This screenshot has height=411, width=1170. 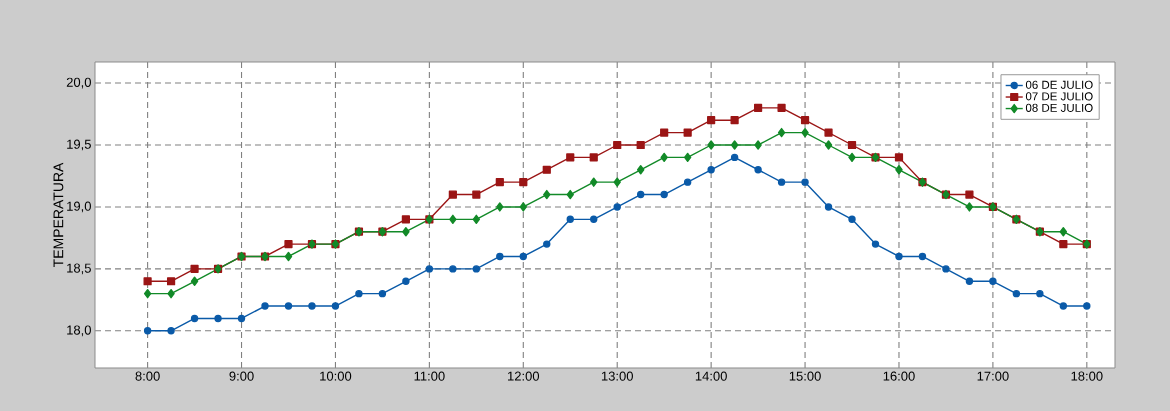 What do you see at coordinates (1059, 84) in the screenshot?
I see `legend-label: 06 DE JULIO` at bounding box center [1059, 84].